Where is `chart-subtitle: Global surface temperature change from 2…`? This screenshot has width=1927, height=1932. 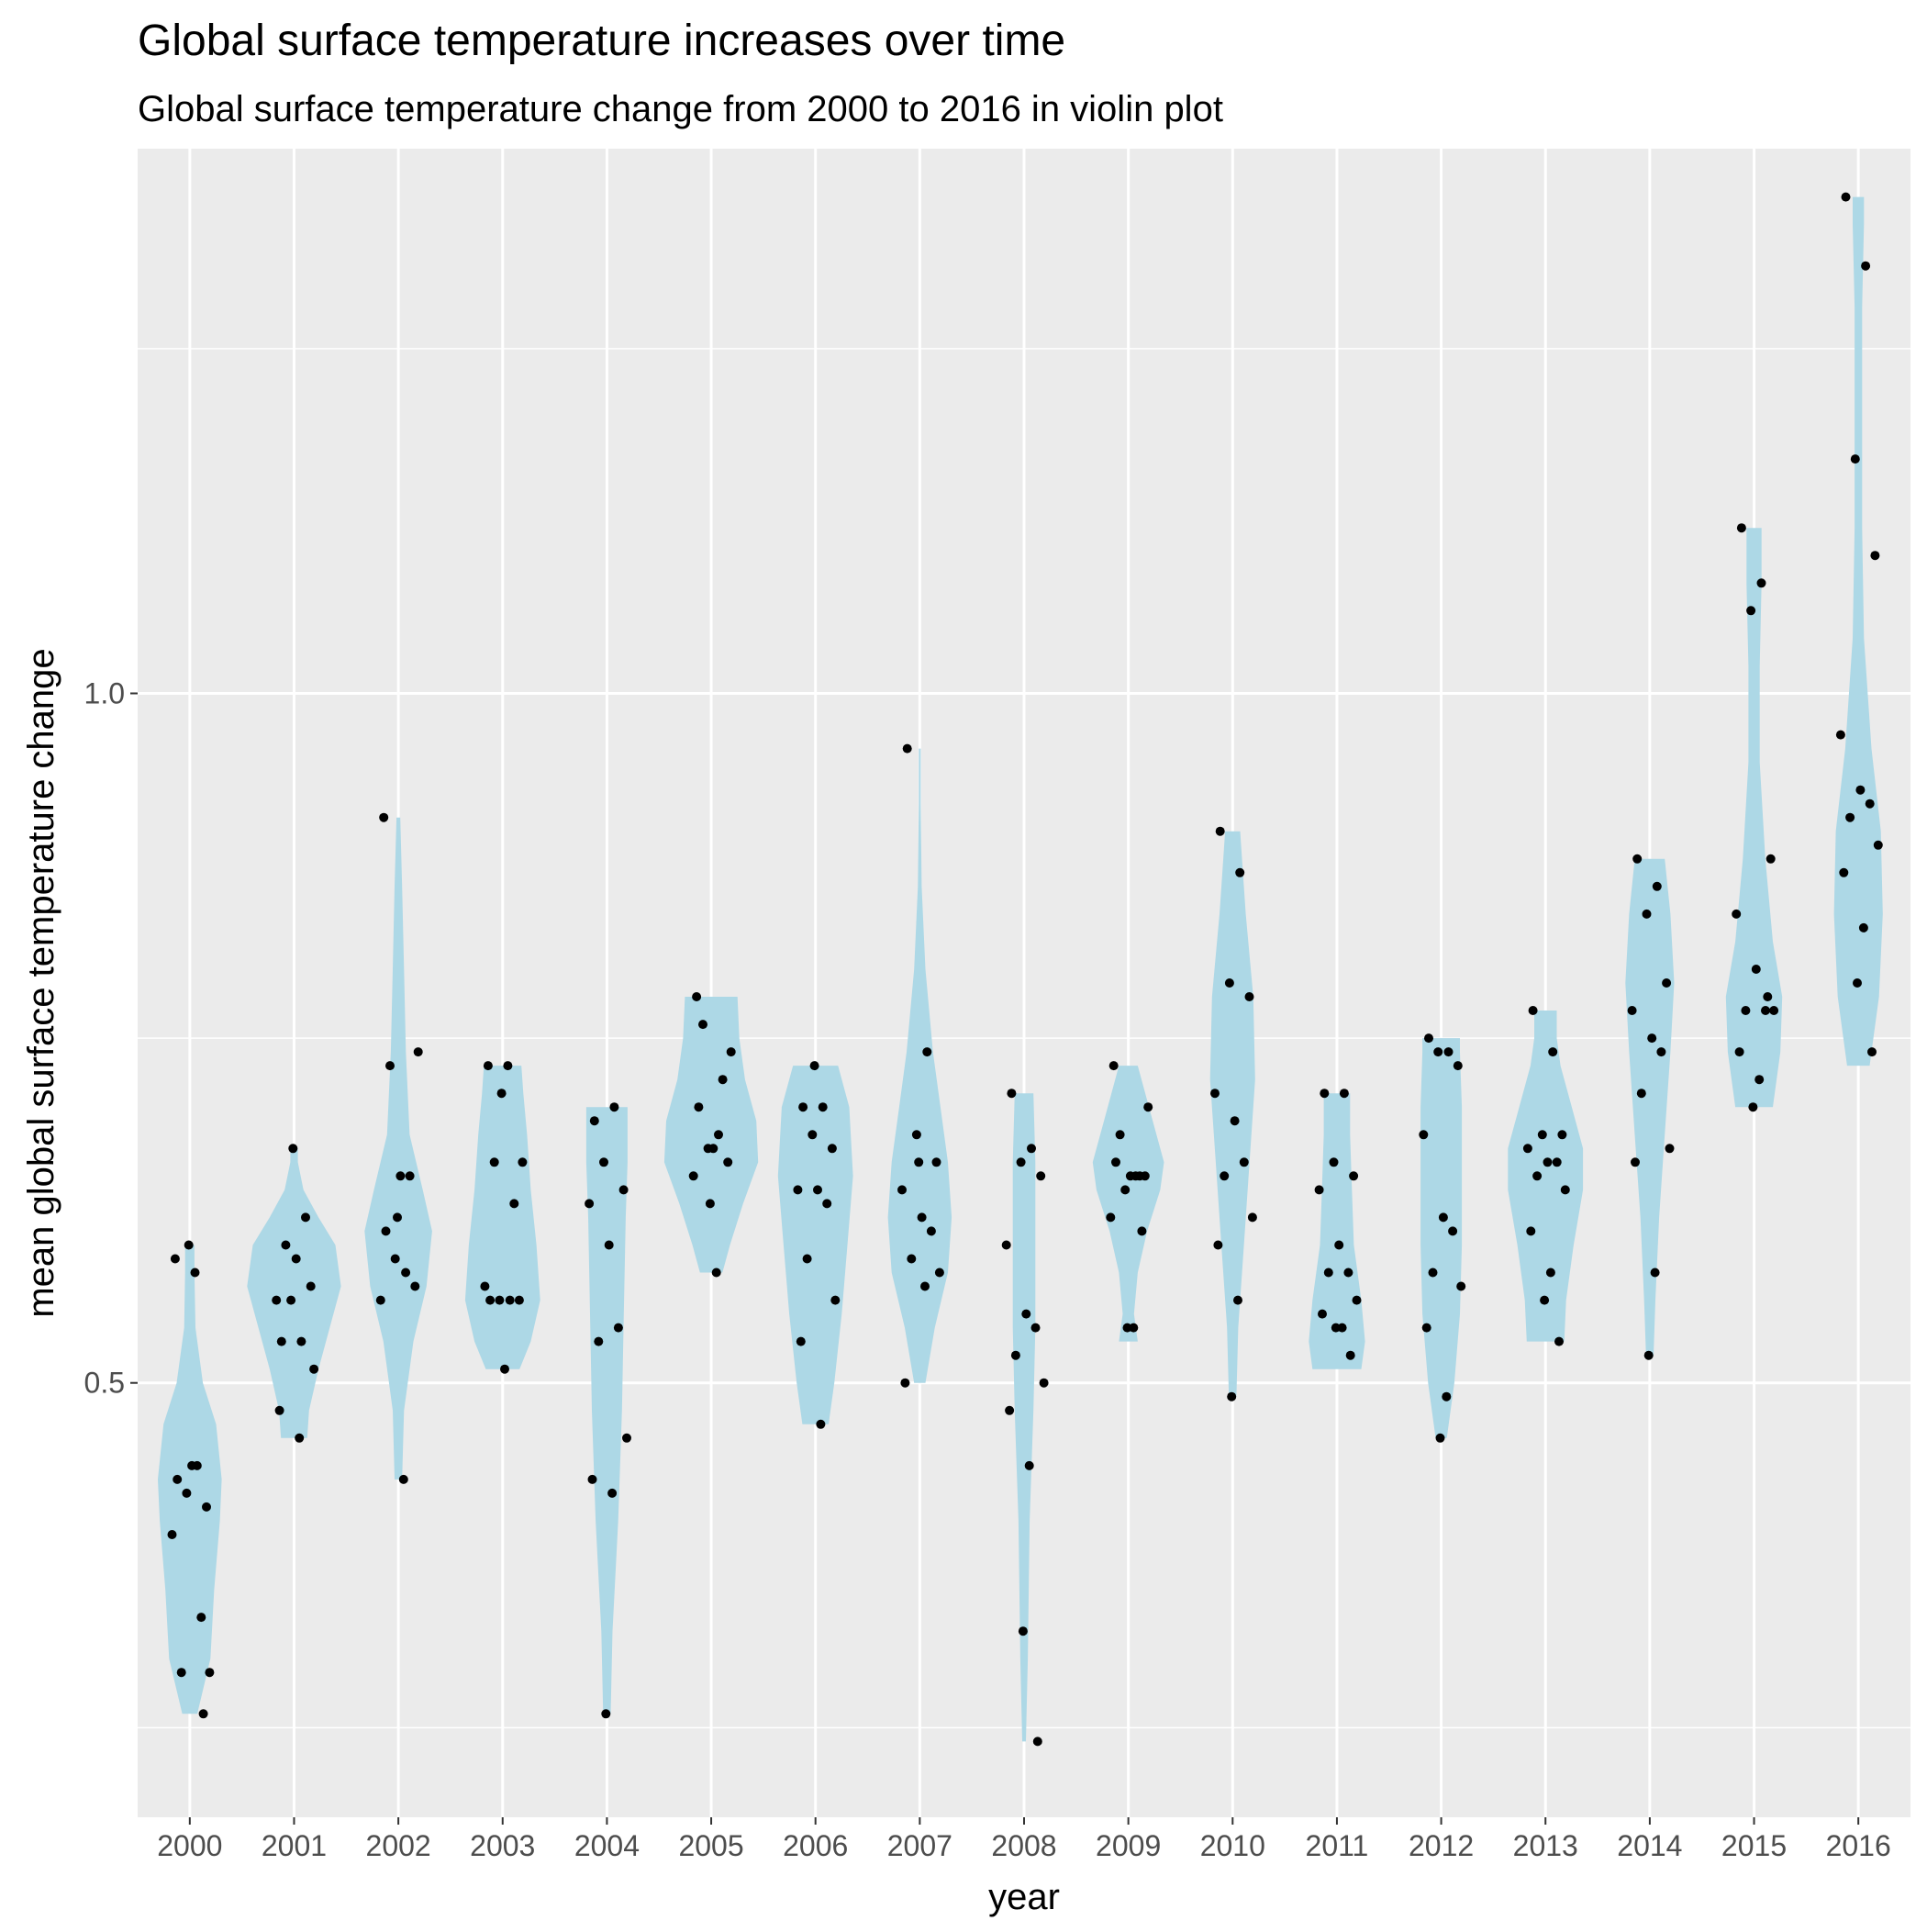
chart-subtitle: Global surface temperature change from 2… is located at coordinates (680, 109).